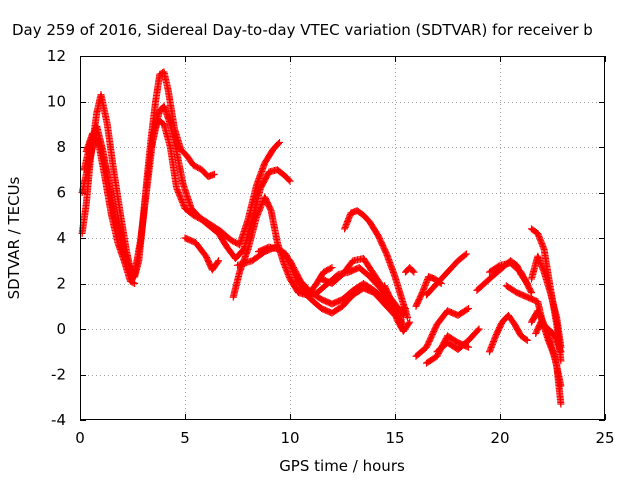 The height and width of the screenshot is (480, 640). What do you see at coordinates (58, 420) in the screenshot?
I see `y-tick-label: -4` at bounding box center [58, 420].